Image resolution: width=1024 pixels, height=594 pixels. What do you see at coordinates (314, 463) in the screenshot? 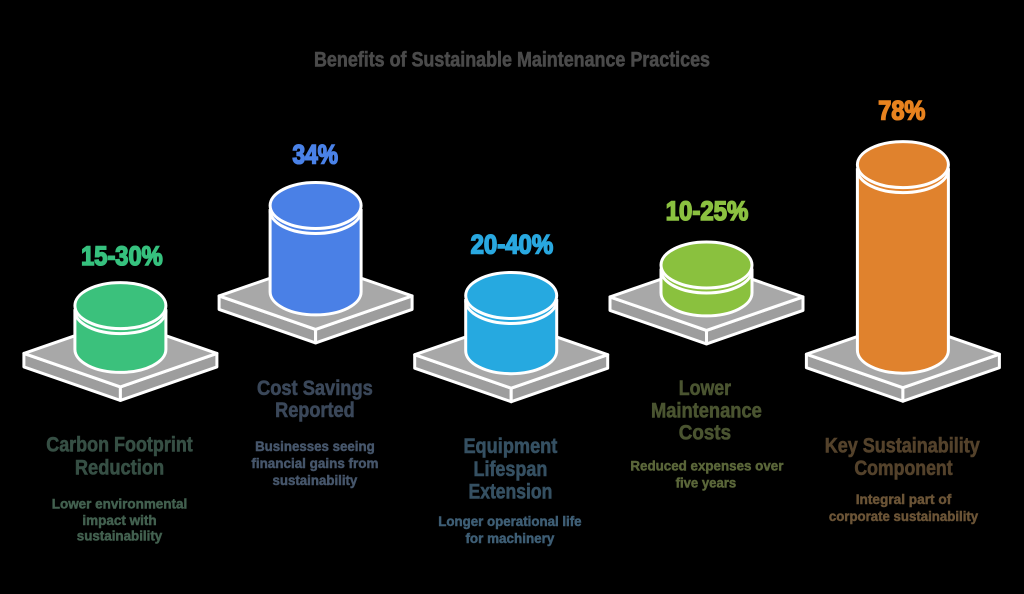
I see `svg-text: financial gains from` at bounding box center [314, 463].